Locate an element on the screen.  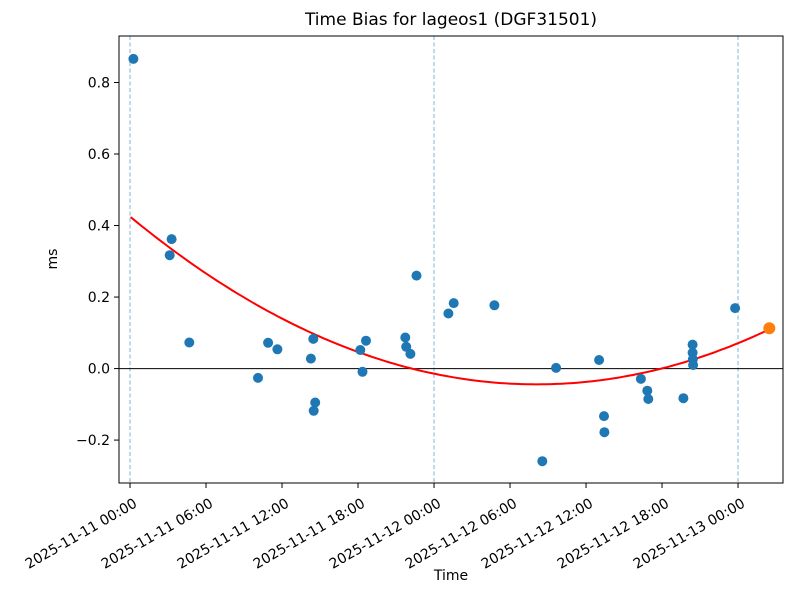
y-axis-label: ms is located at coordinates (53, 259).